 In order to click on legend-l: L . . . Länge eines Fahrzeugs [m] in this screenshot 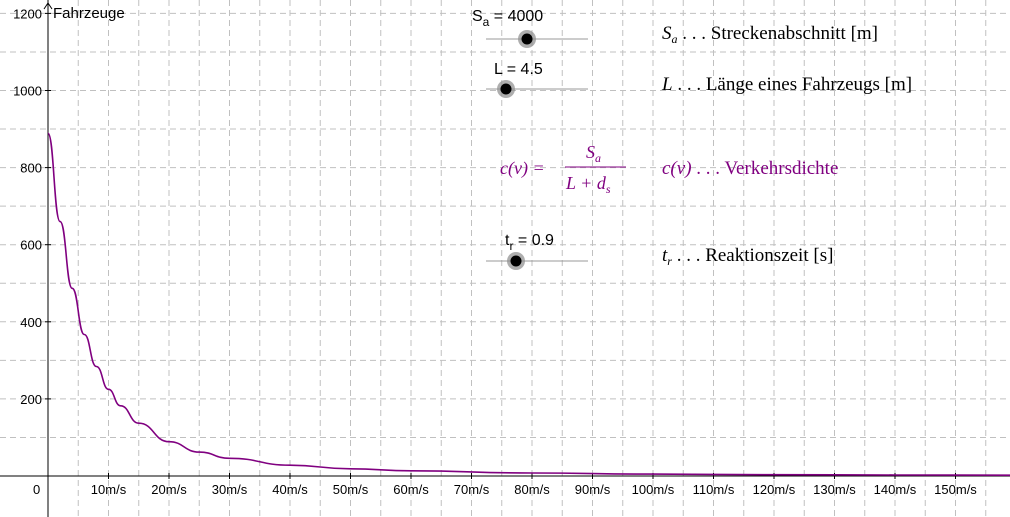, I will do `click(786, 84)`.